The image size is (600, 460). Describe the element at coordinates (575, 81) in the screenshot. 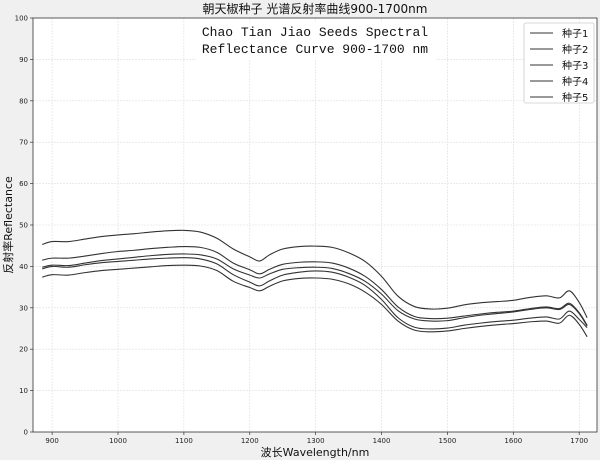

I see `legend-label: 种子4` at that location.